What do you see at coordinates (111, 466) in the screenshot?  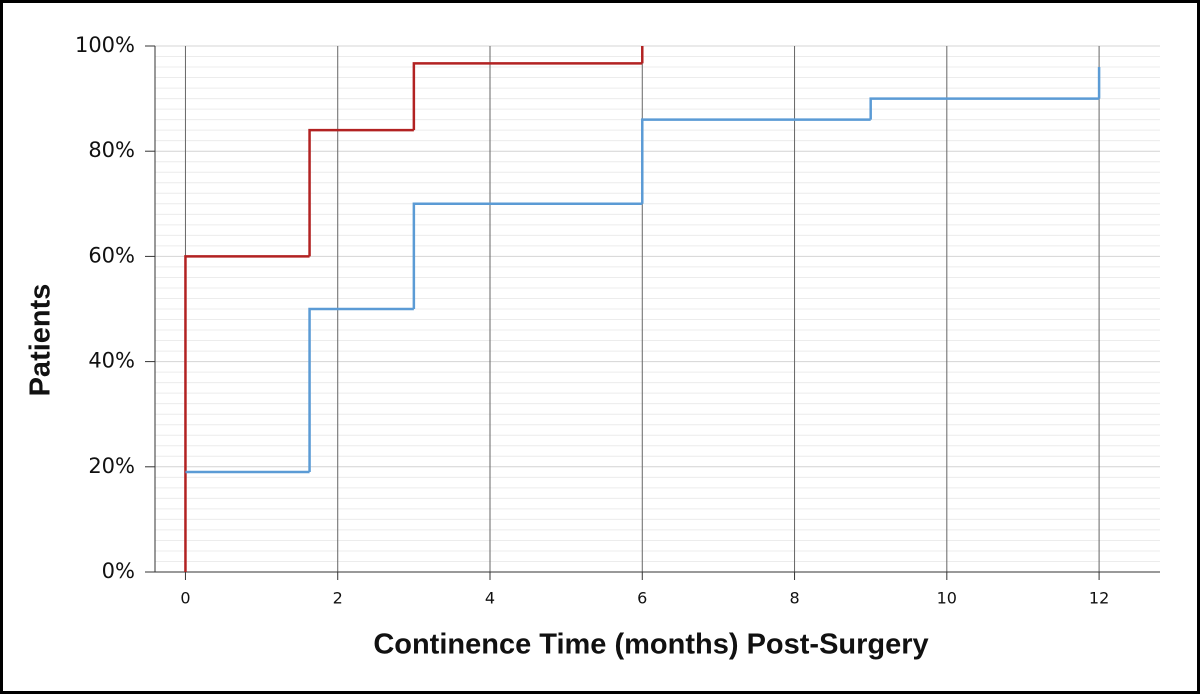 I see `y-tick-label: 20%` at bounding box center [111, 466].